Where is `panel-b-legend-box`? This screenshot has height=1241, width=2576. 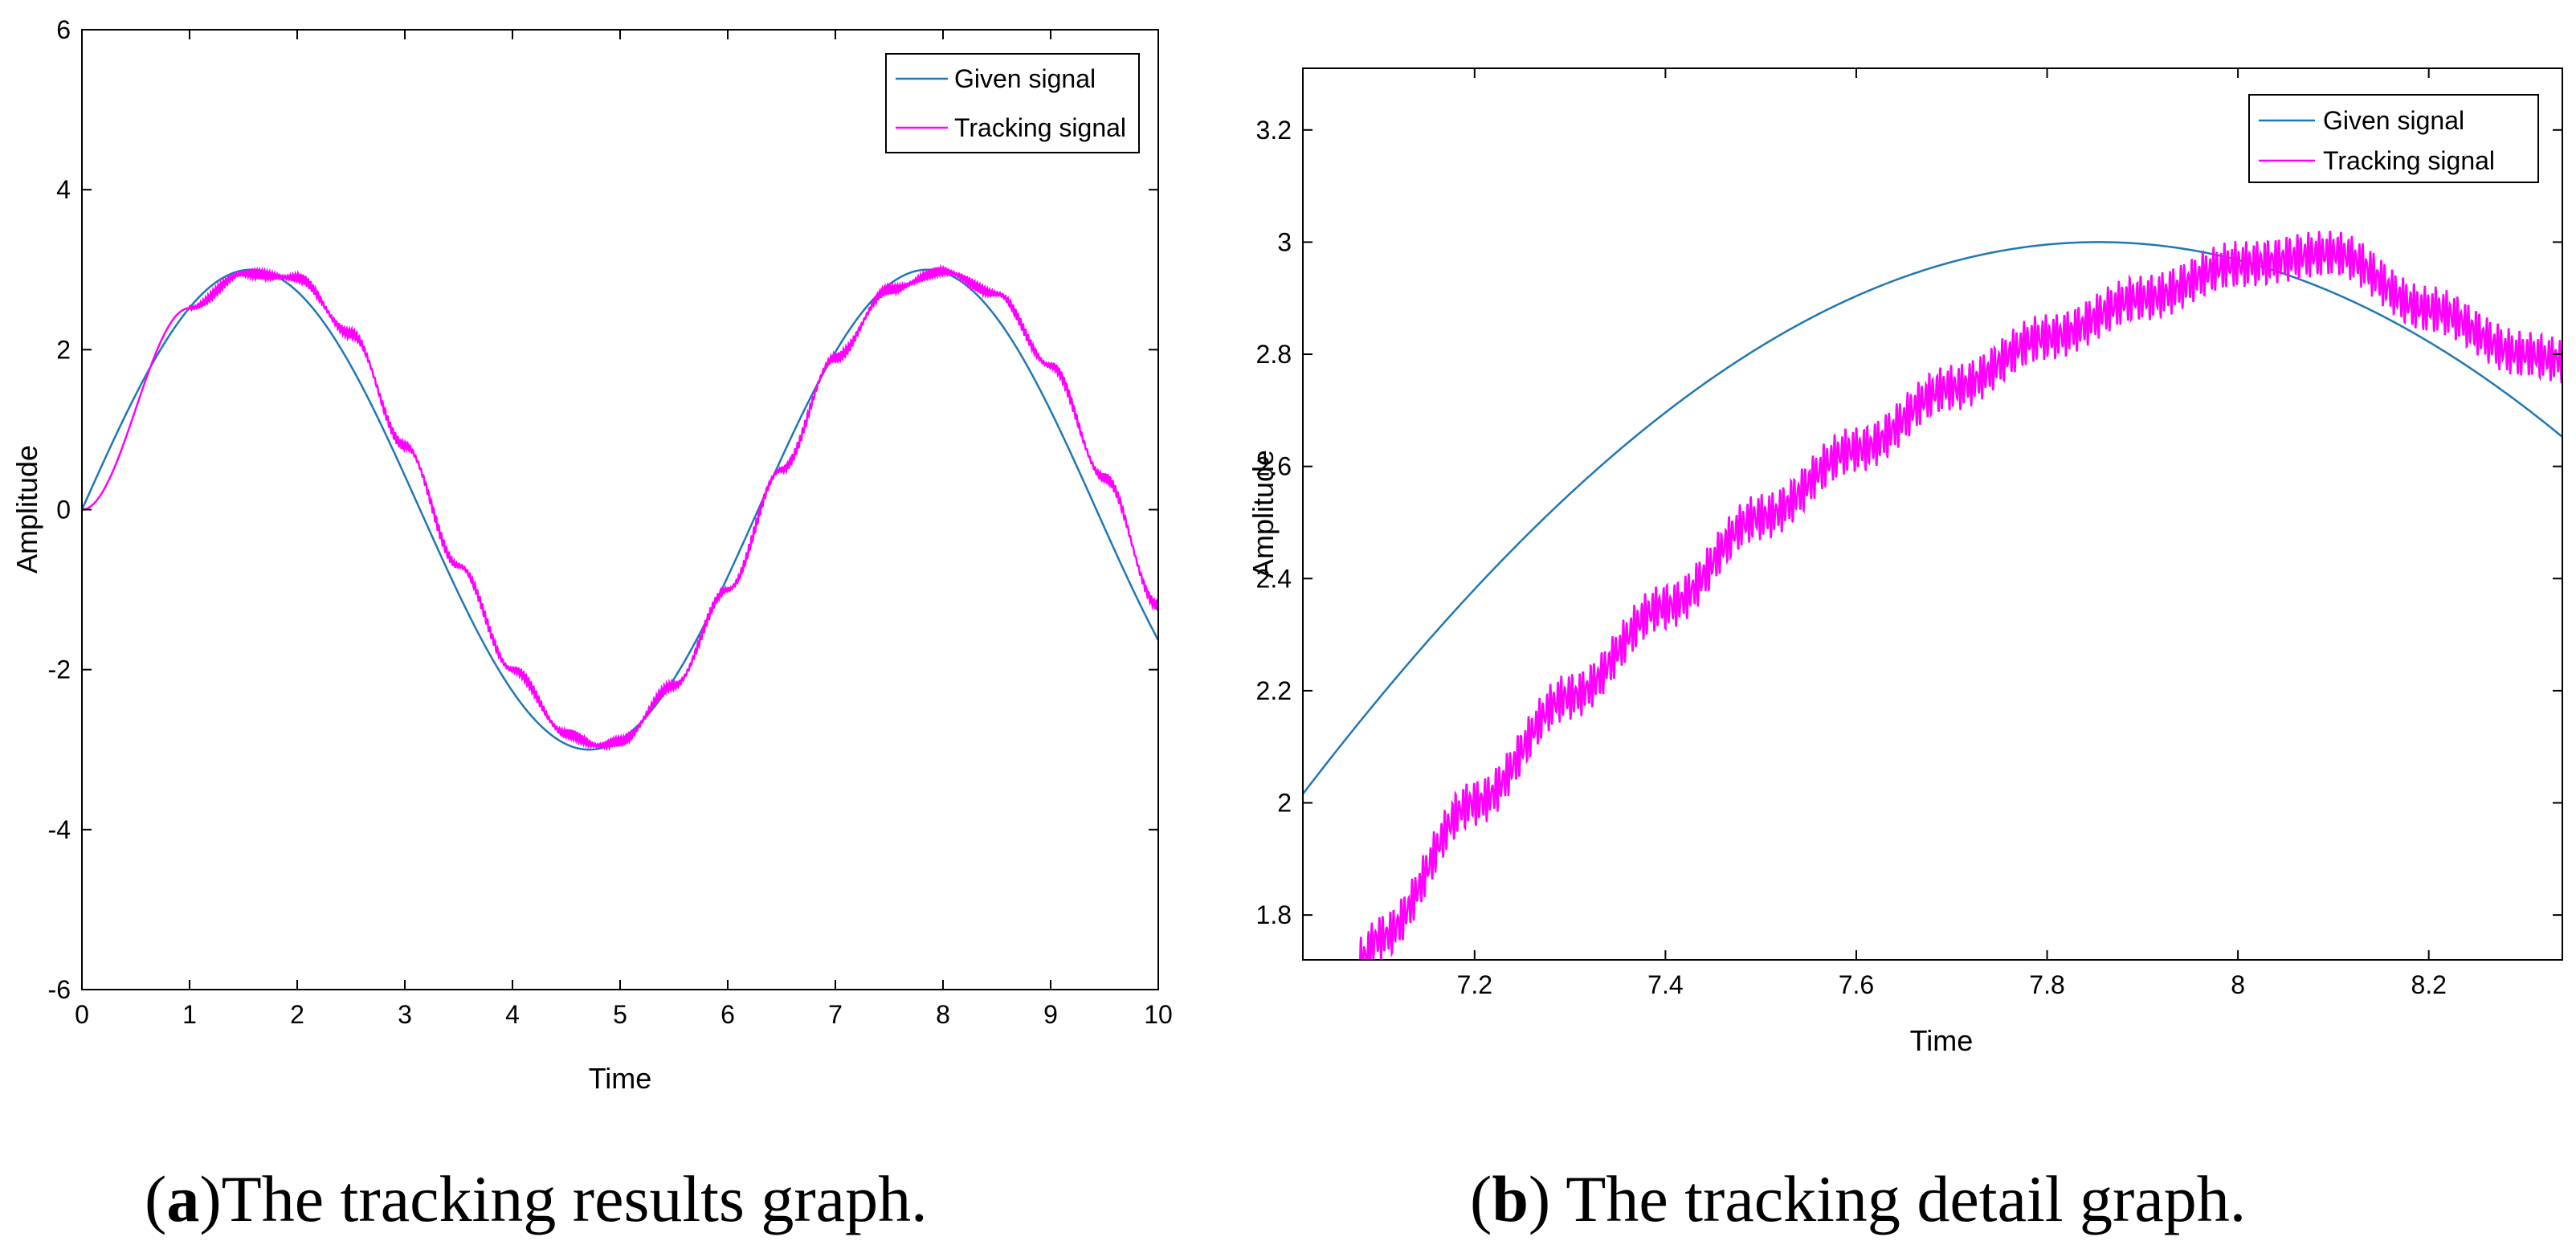 panel-b-legend-box is located at coordinates (2393, 139).